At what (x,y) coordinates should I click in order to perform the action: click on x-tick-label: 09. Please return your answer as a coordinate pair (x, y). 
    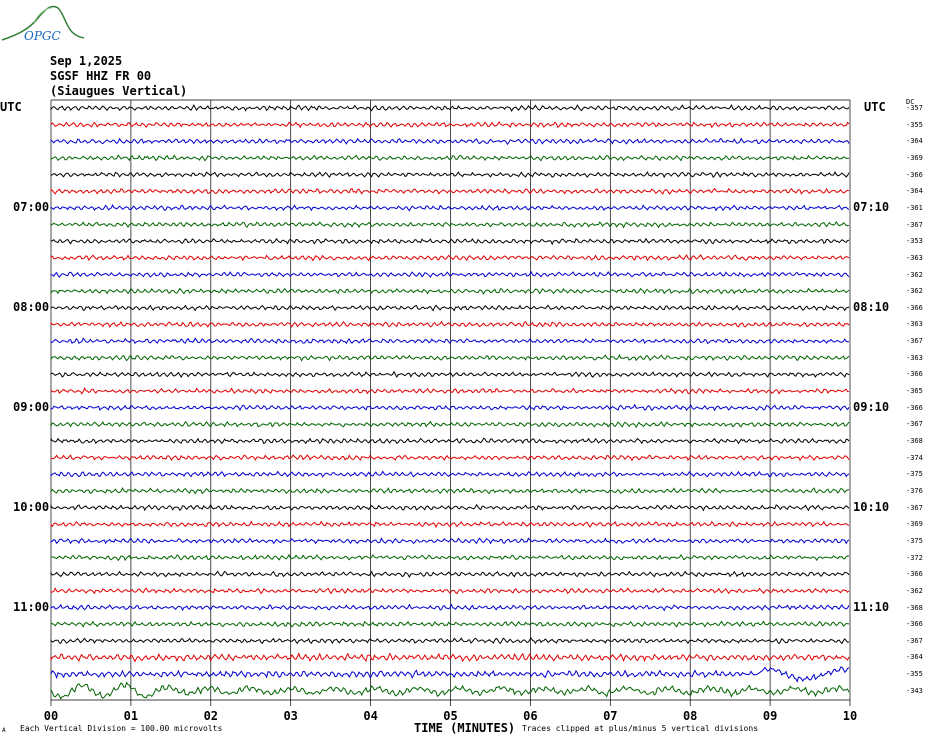
    Looking at the image, I should click on (770, 716).